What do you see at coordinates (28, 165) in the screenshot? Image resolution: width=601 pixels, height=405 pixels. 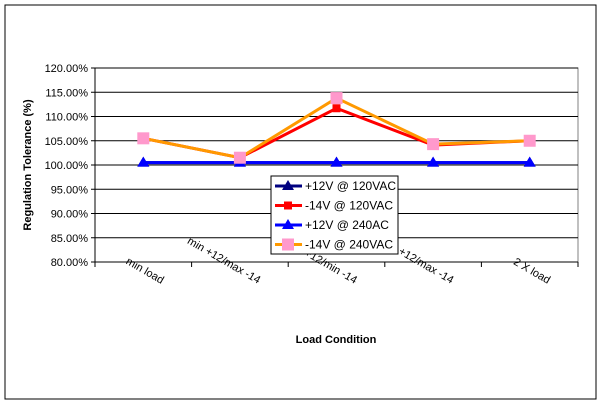 I see `y-axis-label: Regulation Tolerance (%)` at bounding box center [28, 165].